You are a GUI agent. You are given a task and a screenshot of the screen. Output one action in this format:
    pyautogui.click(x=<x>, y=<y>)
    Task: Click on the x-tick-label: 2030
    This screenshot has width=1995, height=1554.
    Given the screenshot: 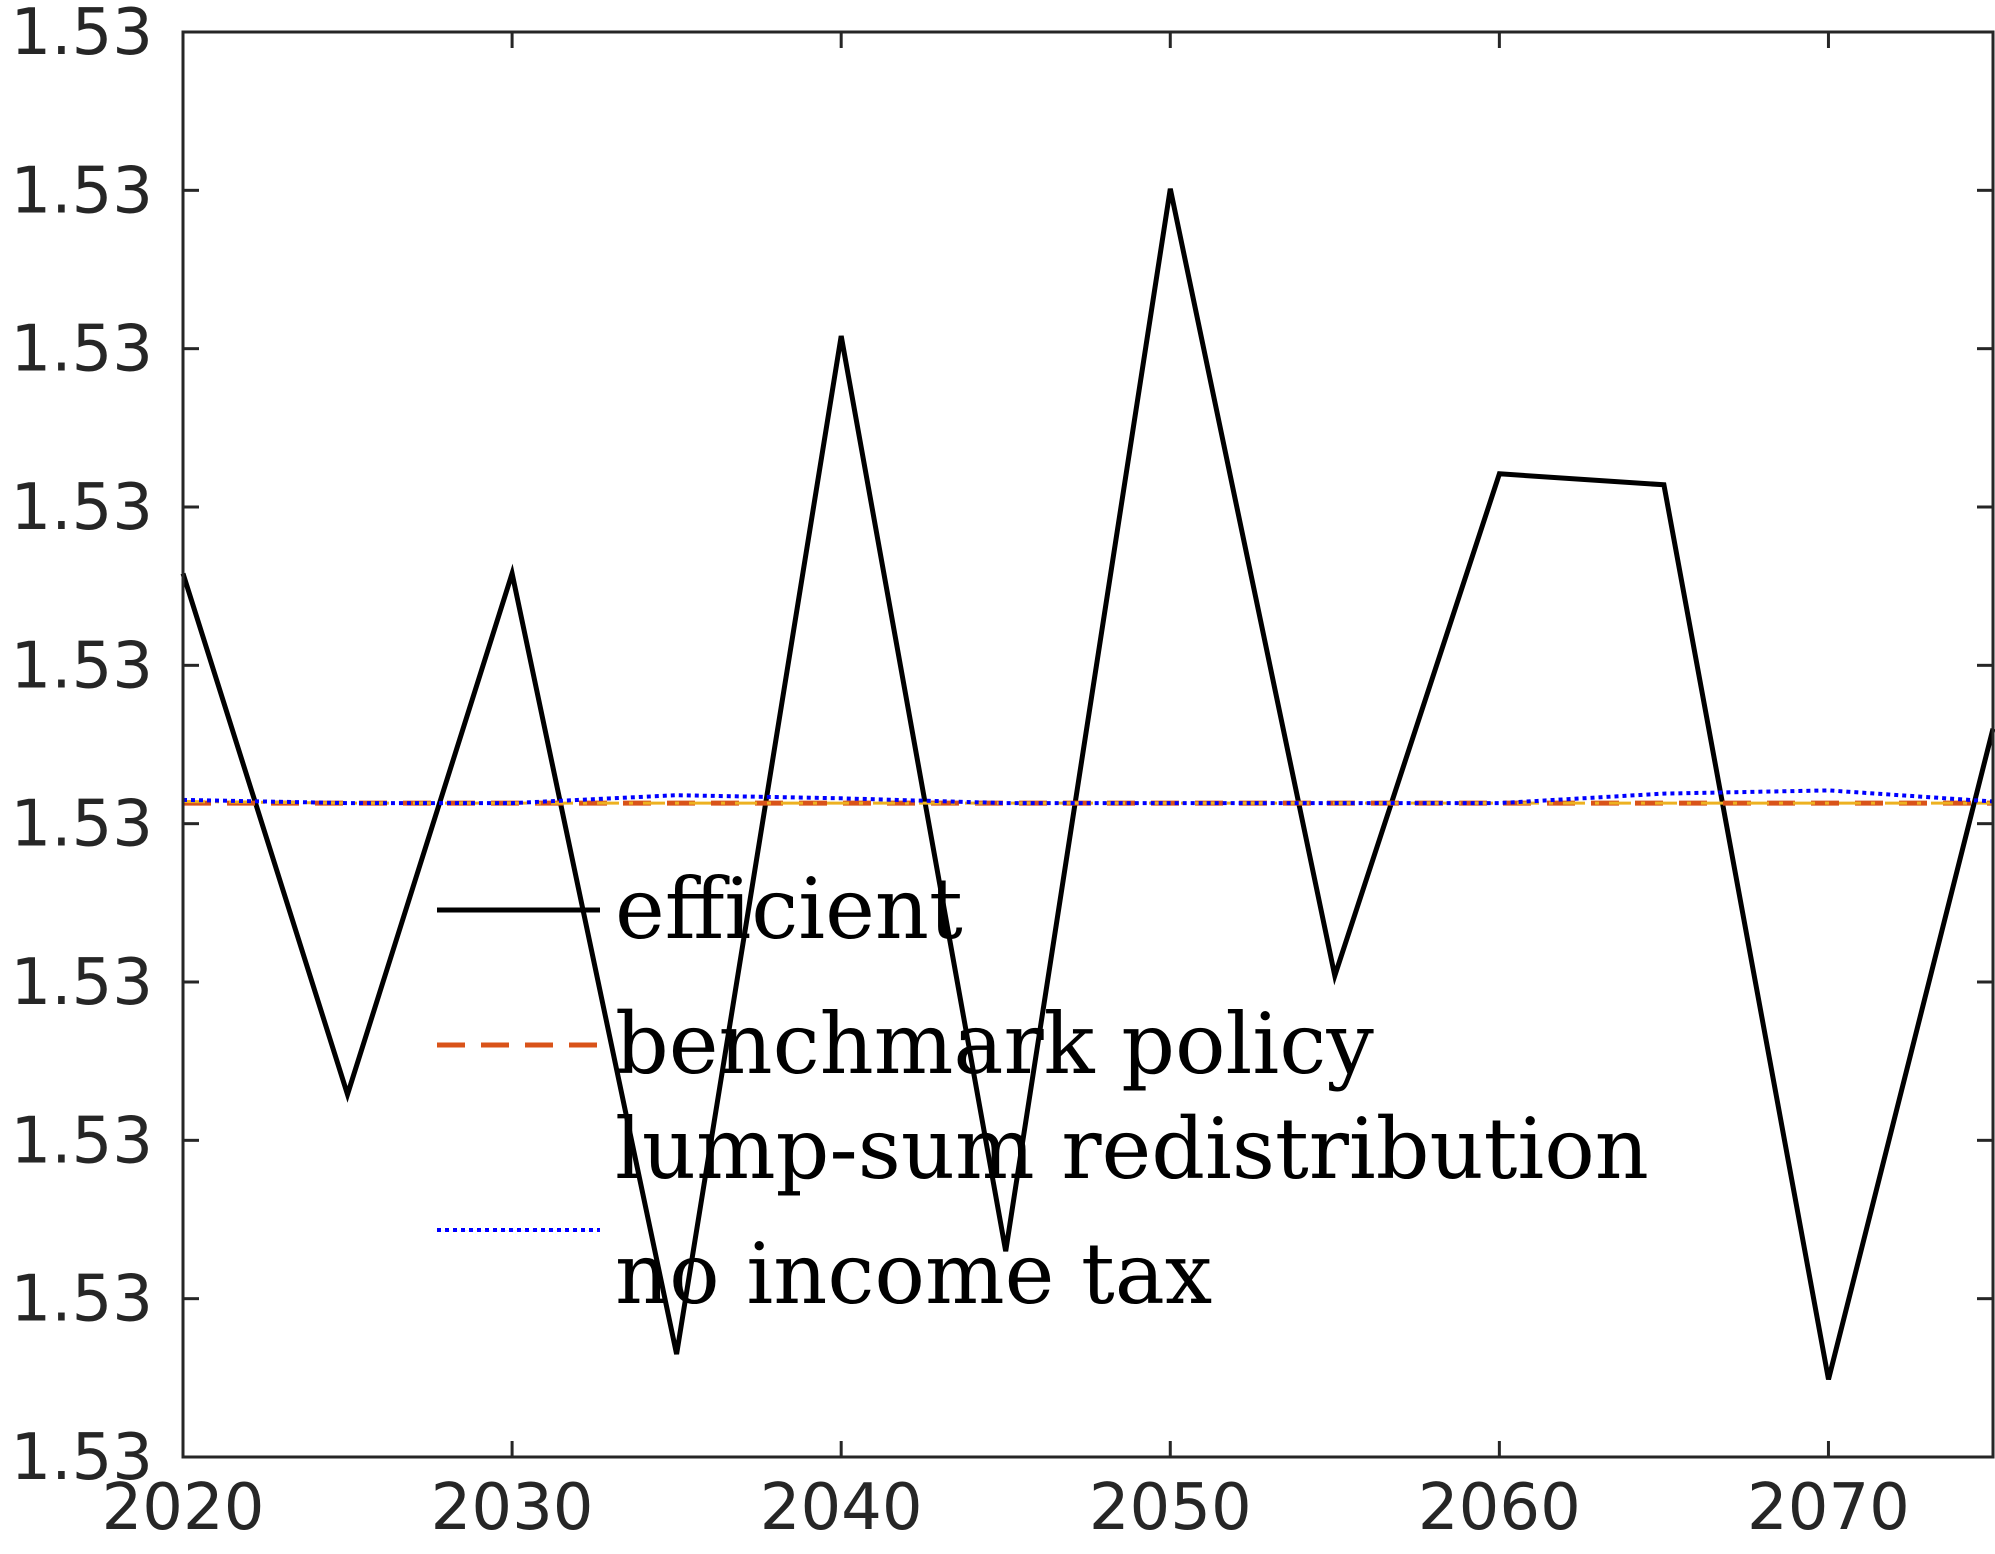 What is the action you would take?
    pyautogui.click(x=512, y=1508)
    